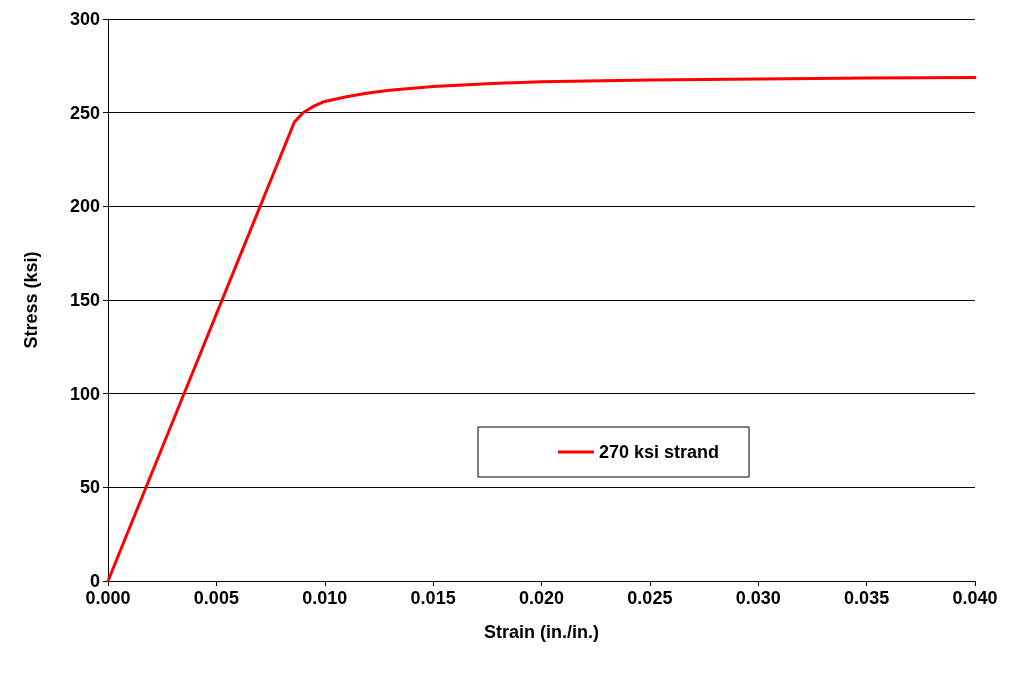 This screenshot has width=1009, height=674. Describe the element at coordinates (84, 206) in the screenshot. I see `y-tick-label: 200` at that location.